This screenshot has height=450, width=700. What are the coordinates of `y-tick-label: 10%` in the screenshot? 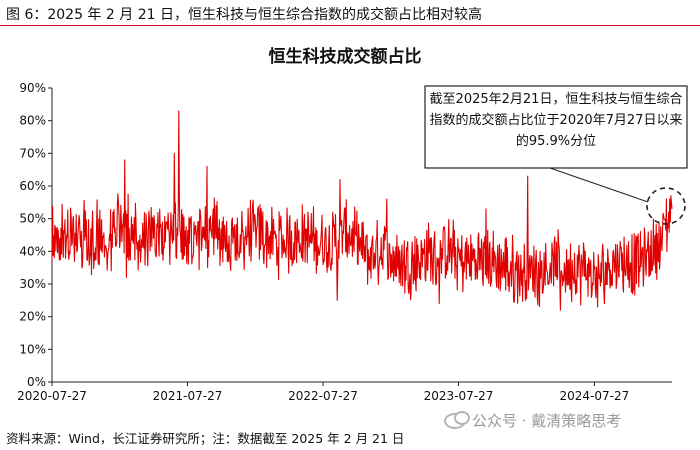 It's located at (32, 349).